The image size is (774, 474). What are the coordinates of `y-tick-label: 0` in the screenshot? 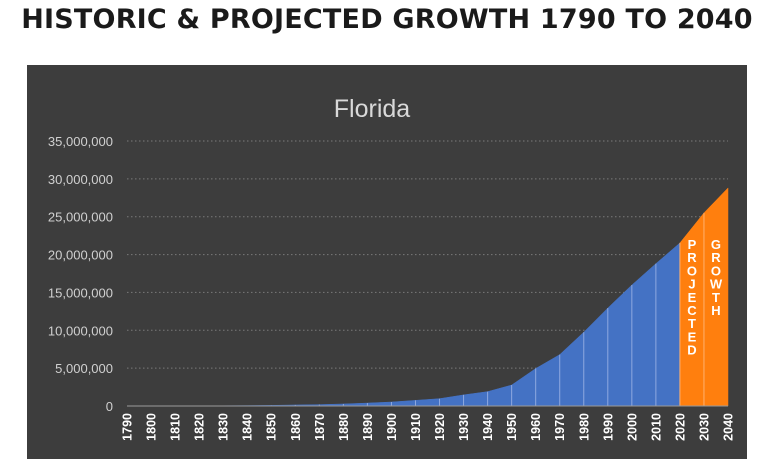 It's located at (109, 406).